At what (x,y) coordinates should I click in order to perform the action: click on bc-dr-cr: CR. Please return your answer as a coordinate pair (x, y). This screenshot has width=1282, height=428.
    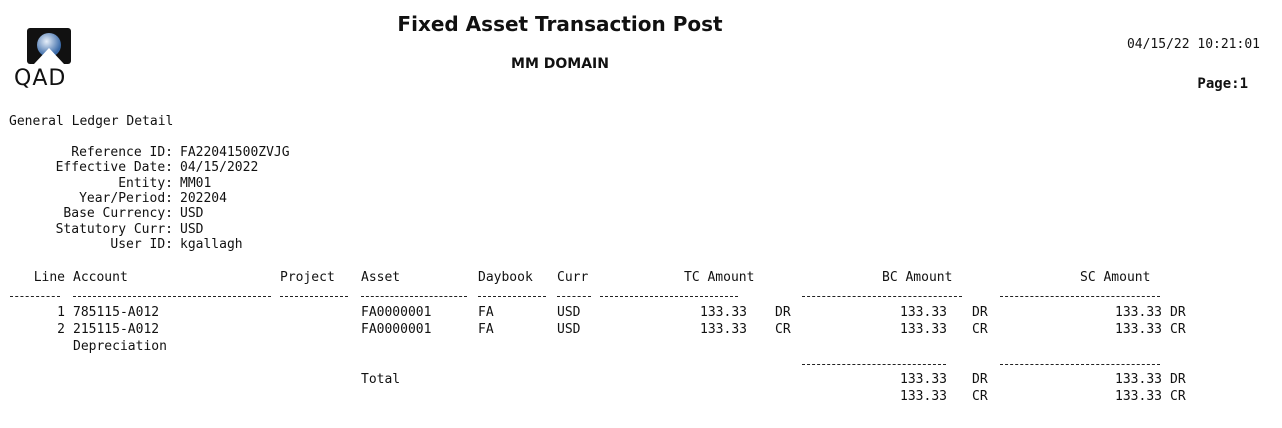
    Looking at the image, I should click on (980, 329).